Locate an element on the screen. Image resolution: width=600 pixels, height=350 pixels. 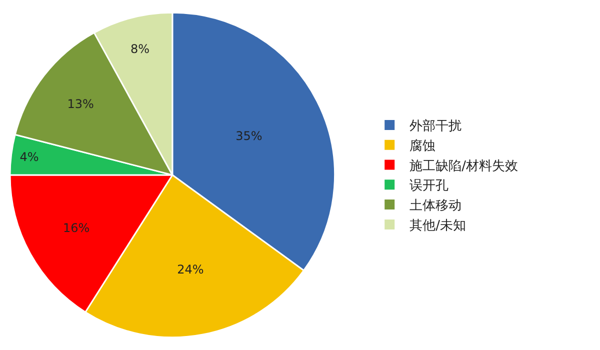
legend-label: 其他/未知 is located at coordinates (438, 226).